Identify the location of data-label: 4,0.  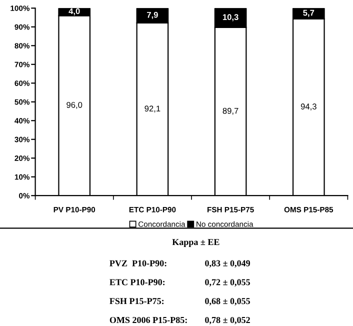
(74, 12).